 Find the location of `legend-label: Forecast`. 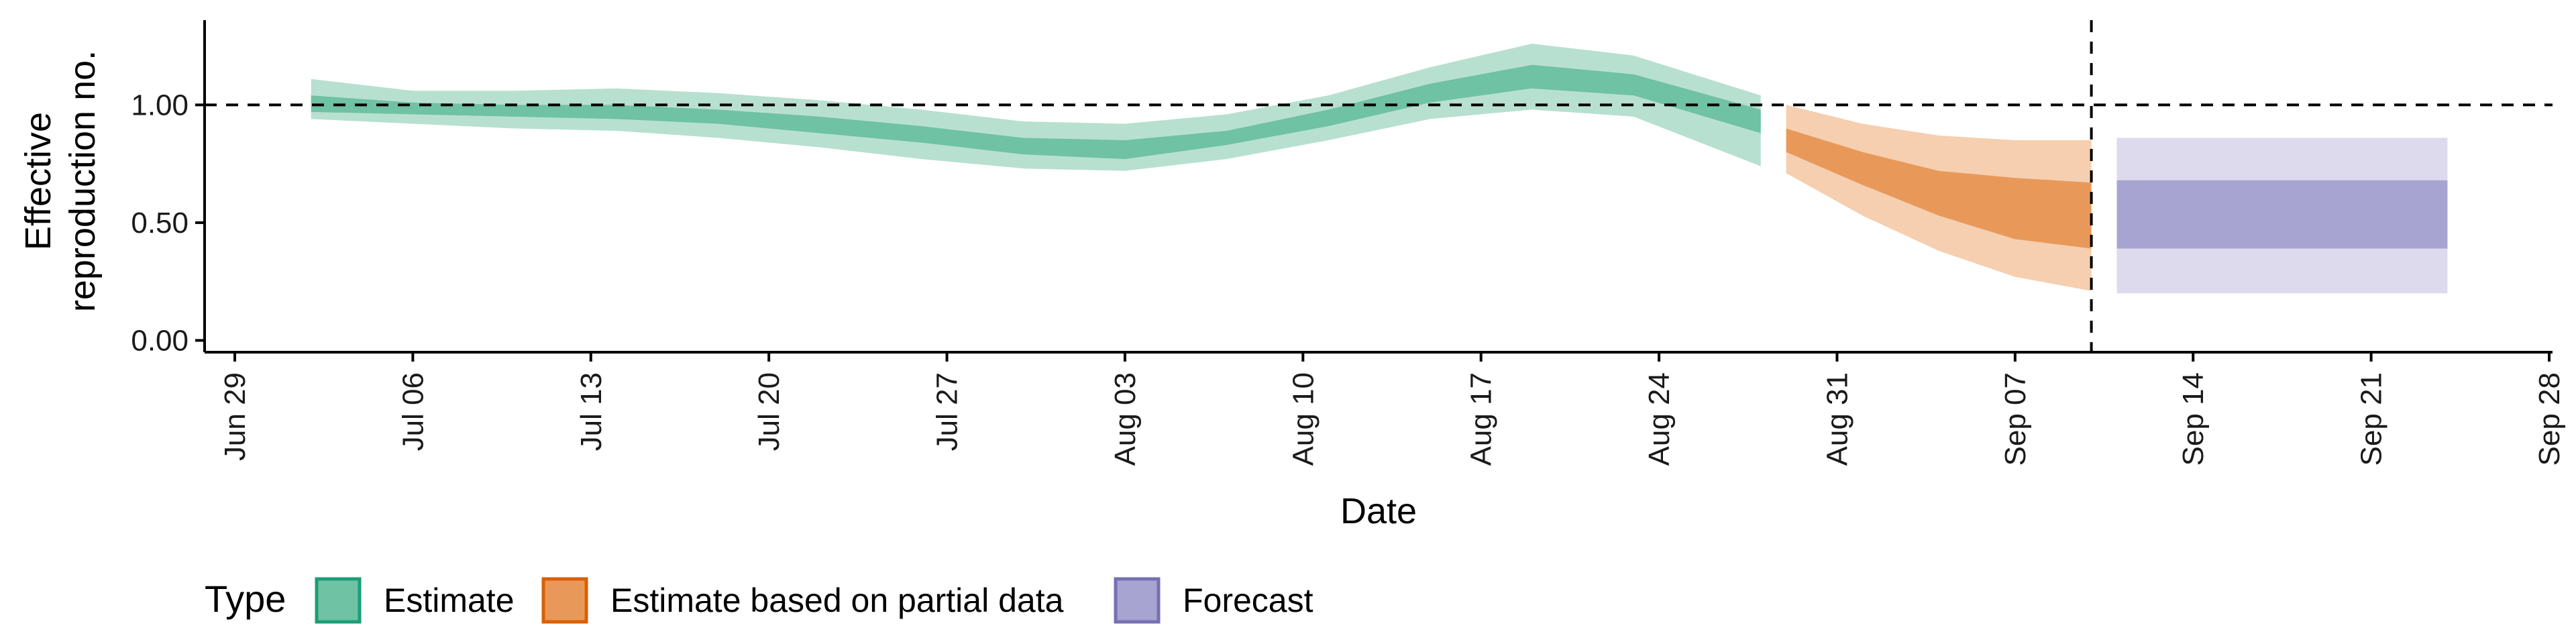

legend-label: Forecast is located at coordinates (1248, 600).